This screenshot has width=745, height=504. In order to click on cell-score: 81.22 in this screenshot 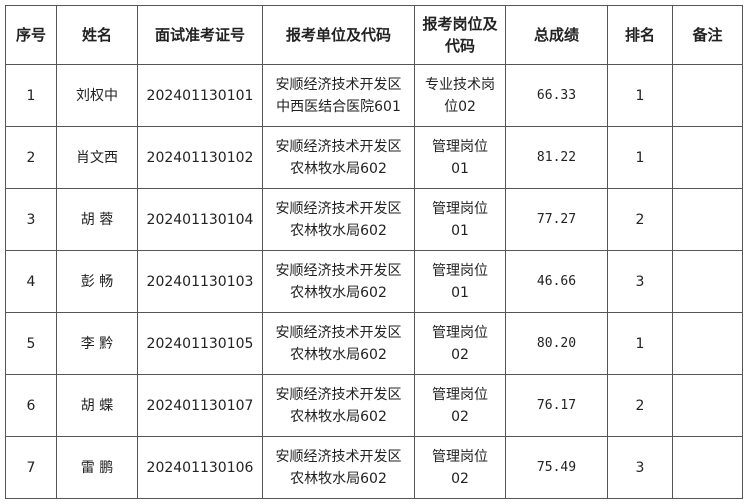, I will do `click(556, 157)`.